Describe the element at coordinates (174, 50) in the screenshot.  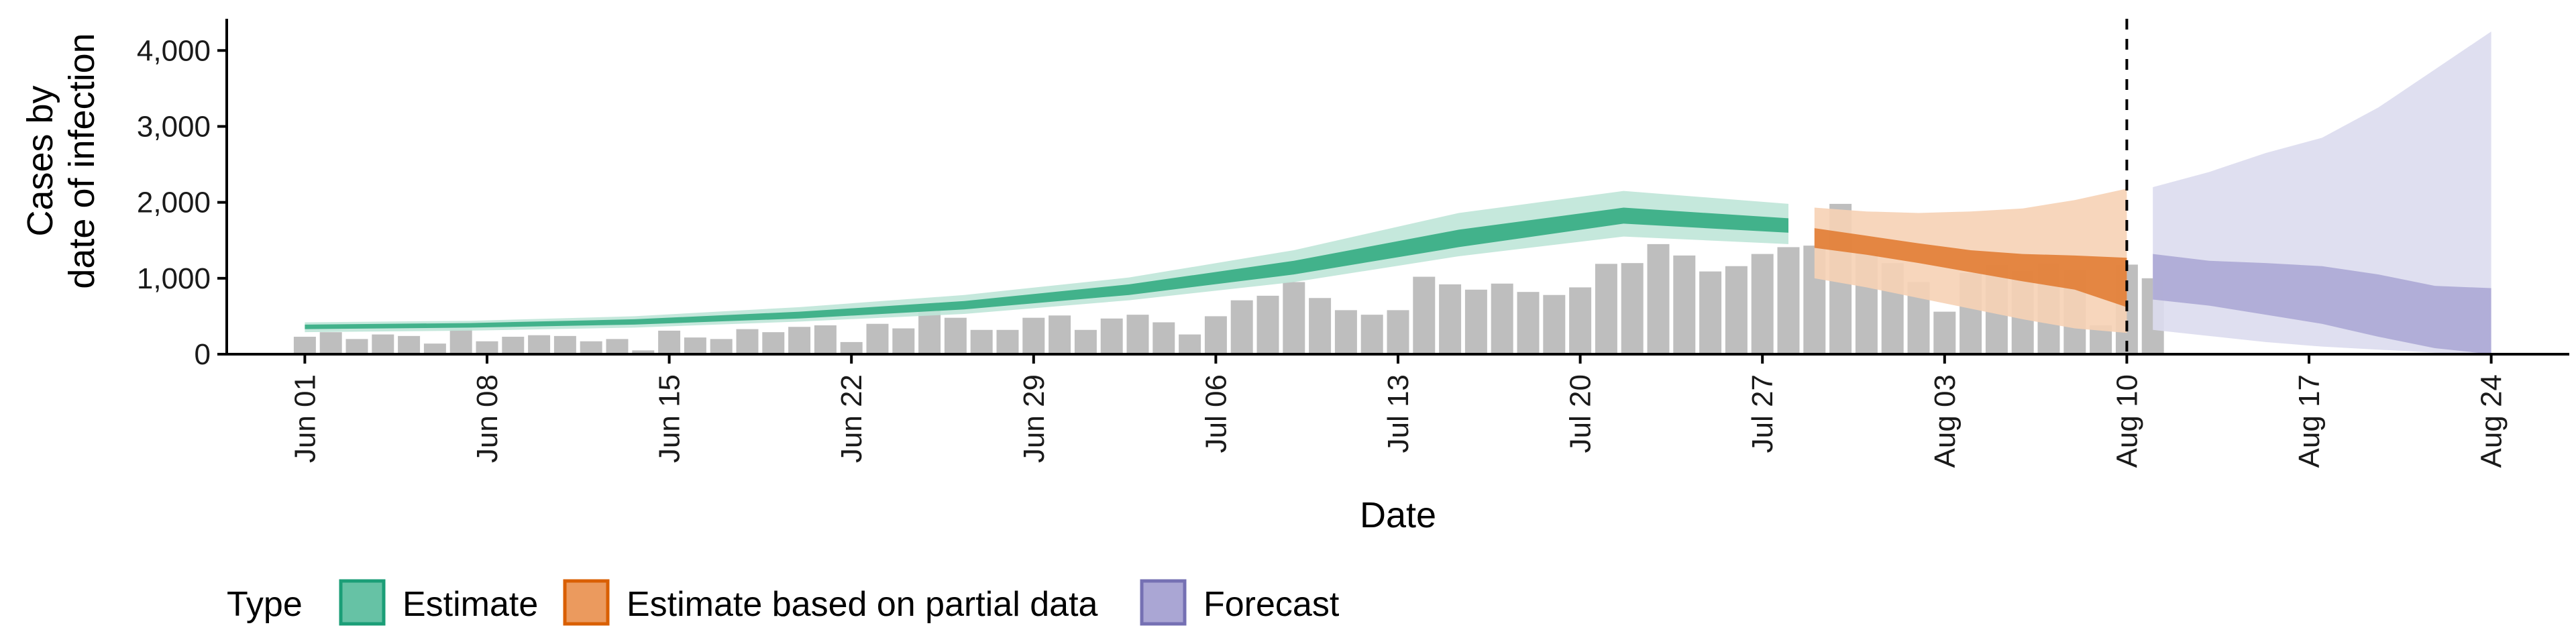
I see `y-tick-label: 4,000` at that location.